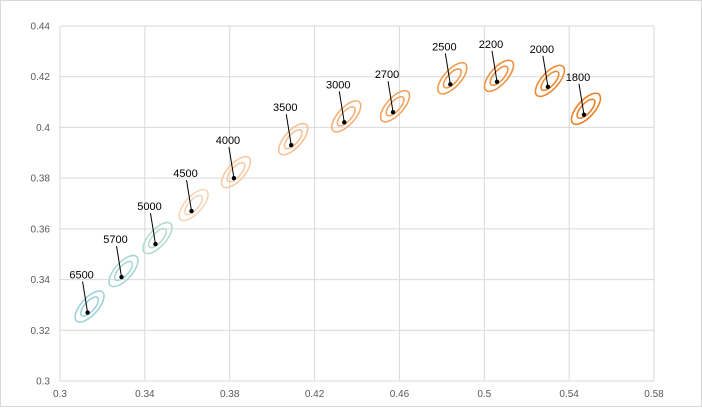 This screenshot has height=412, width=702. Describe the element at coordinates (542, 50) in the screenshot. I see `data-label: 2000` at that location.